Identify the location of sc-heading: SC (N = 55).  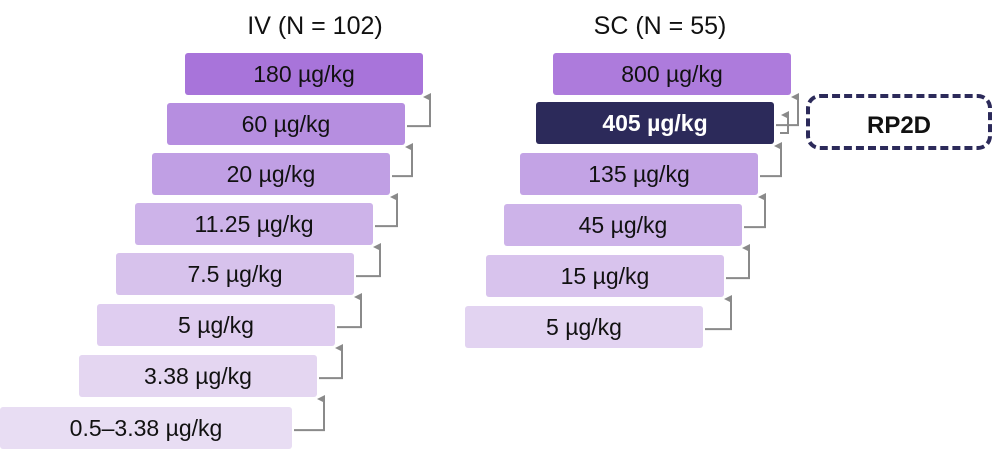
(660, 26).